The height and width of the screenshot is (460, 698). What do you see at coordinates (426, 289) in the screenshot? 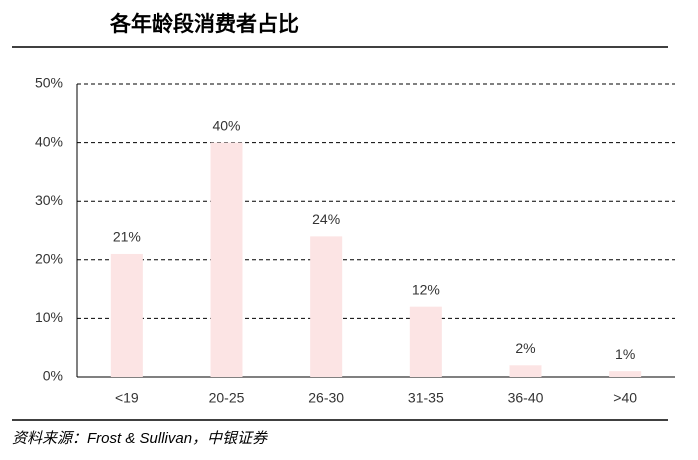
I see `value-label: 12%` at bounding box center [426, 289].